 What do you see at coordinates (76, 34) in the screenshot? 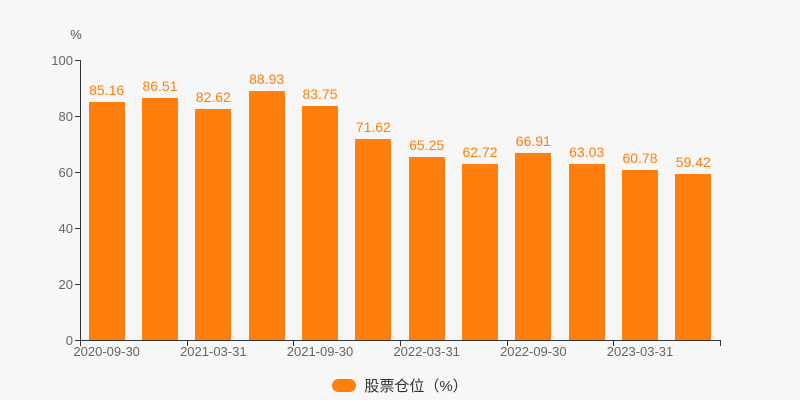
I see `y-axis-unit-label: %` at bounding box center [76, 34].